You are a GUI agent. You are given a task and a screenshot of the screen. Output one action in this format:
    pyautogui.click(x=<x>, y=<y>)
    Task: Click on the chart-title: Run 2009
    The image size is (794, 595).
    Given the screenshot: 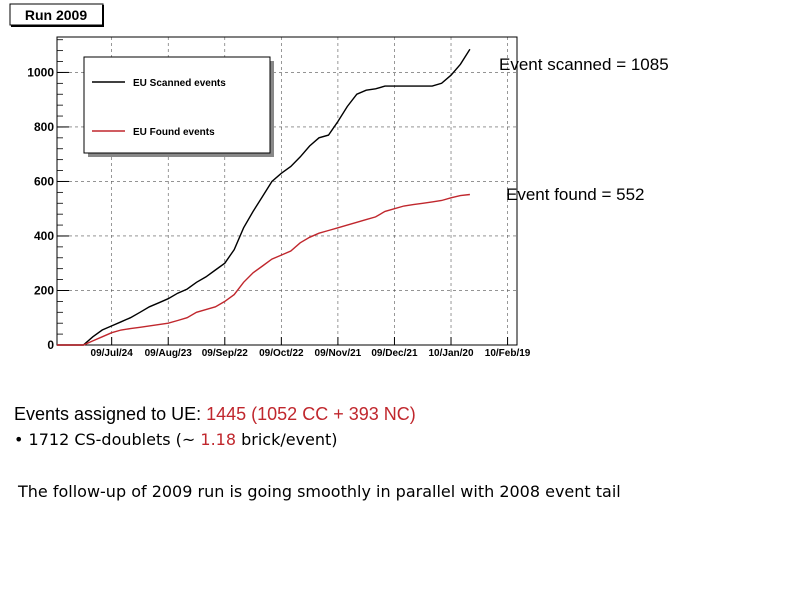 What is the action you would take?
    pyautogui.click(x=56, y=15)
    